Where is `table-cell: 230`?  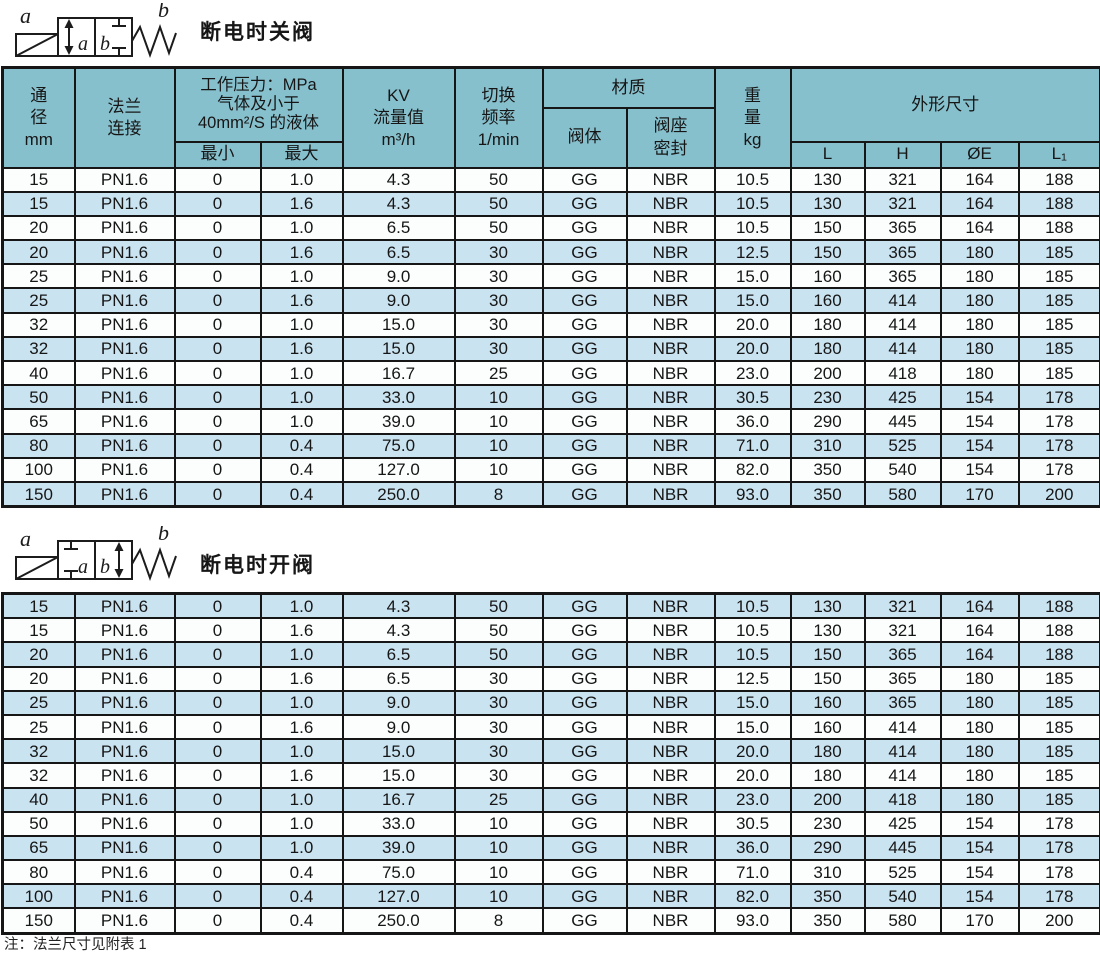
table-cell: 230 is located at coordinates (827, 823).